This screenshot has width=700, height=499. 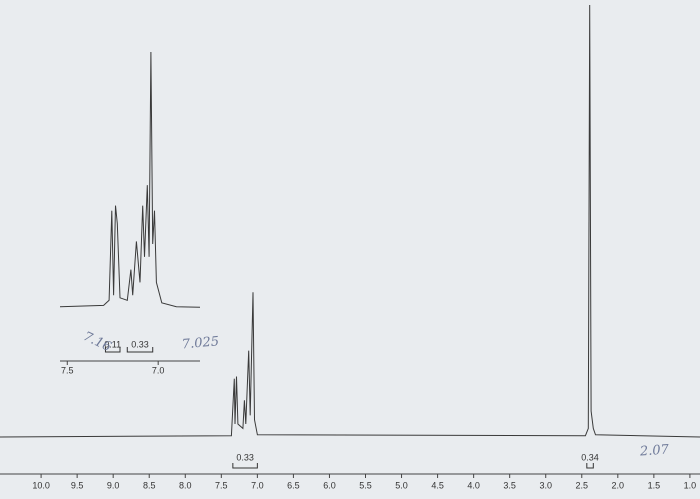 What do you see at coordinates (41, 485) in the screenshot?
I see `x-tick-label: 10.0` at bounding box center [41, 485].